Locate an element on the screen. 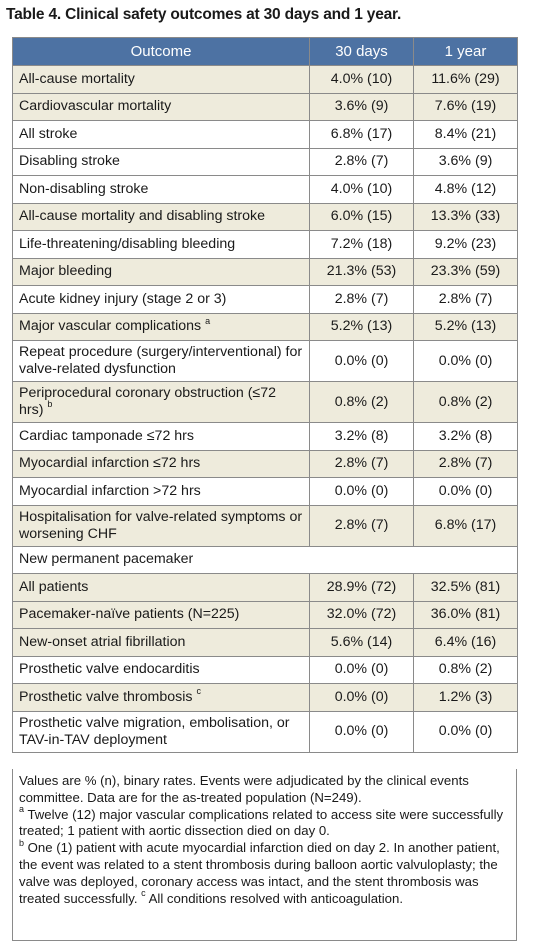 The width and height of the screenshot is (533, 952). table-row: All stroke 6.8% (17) 8.4% (21) is located at coordinates (265, 134).